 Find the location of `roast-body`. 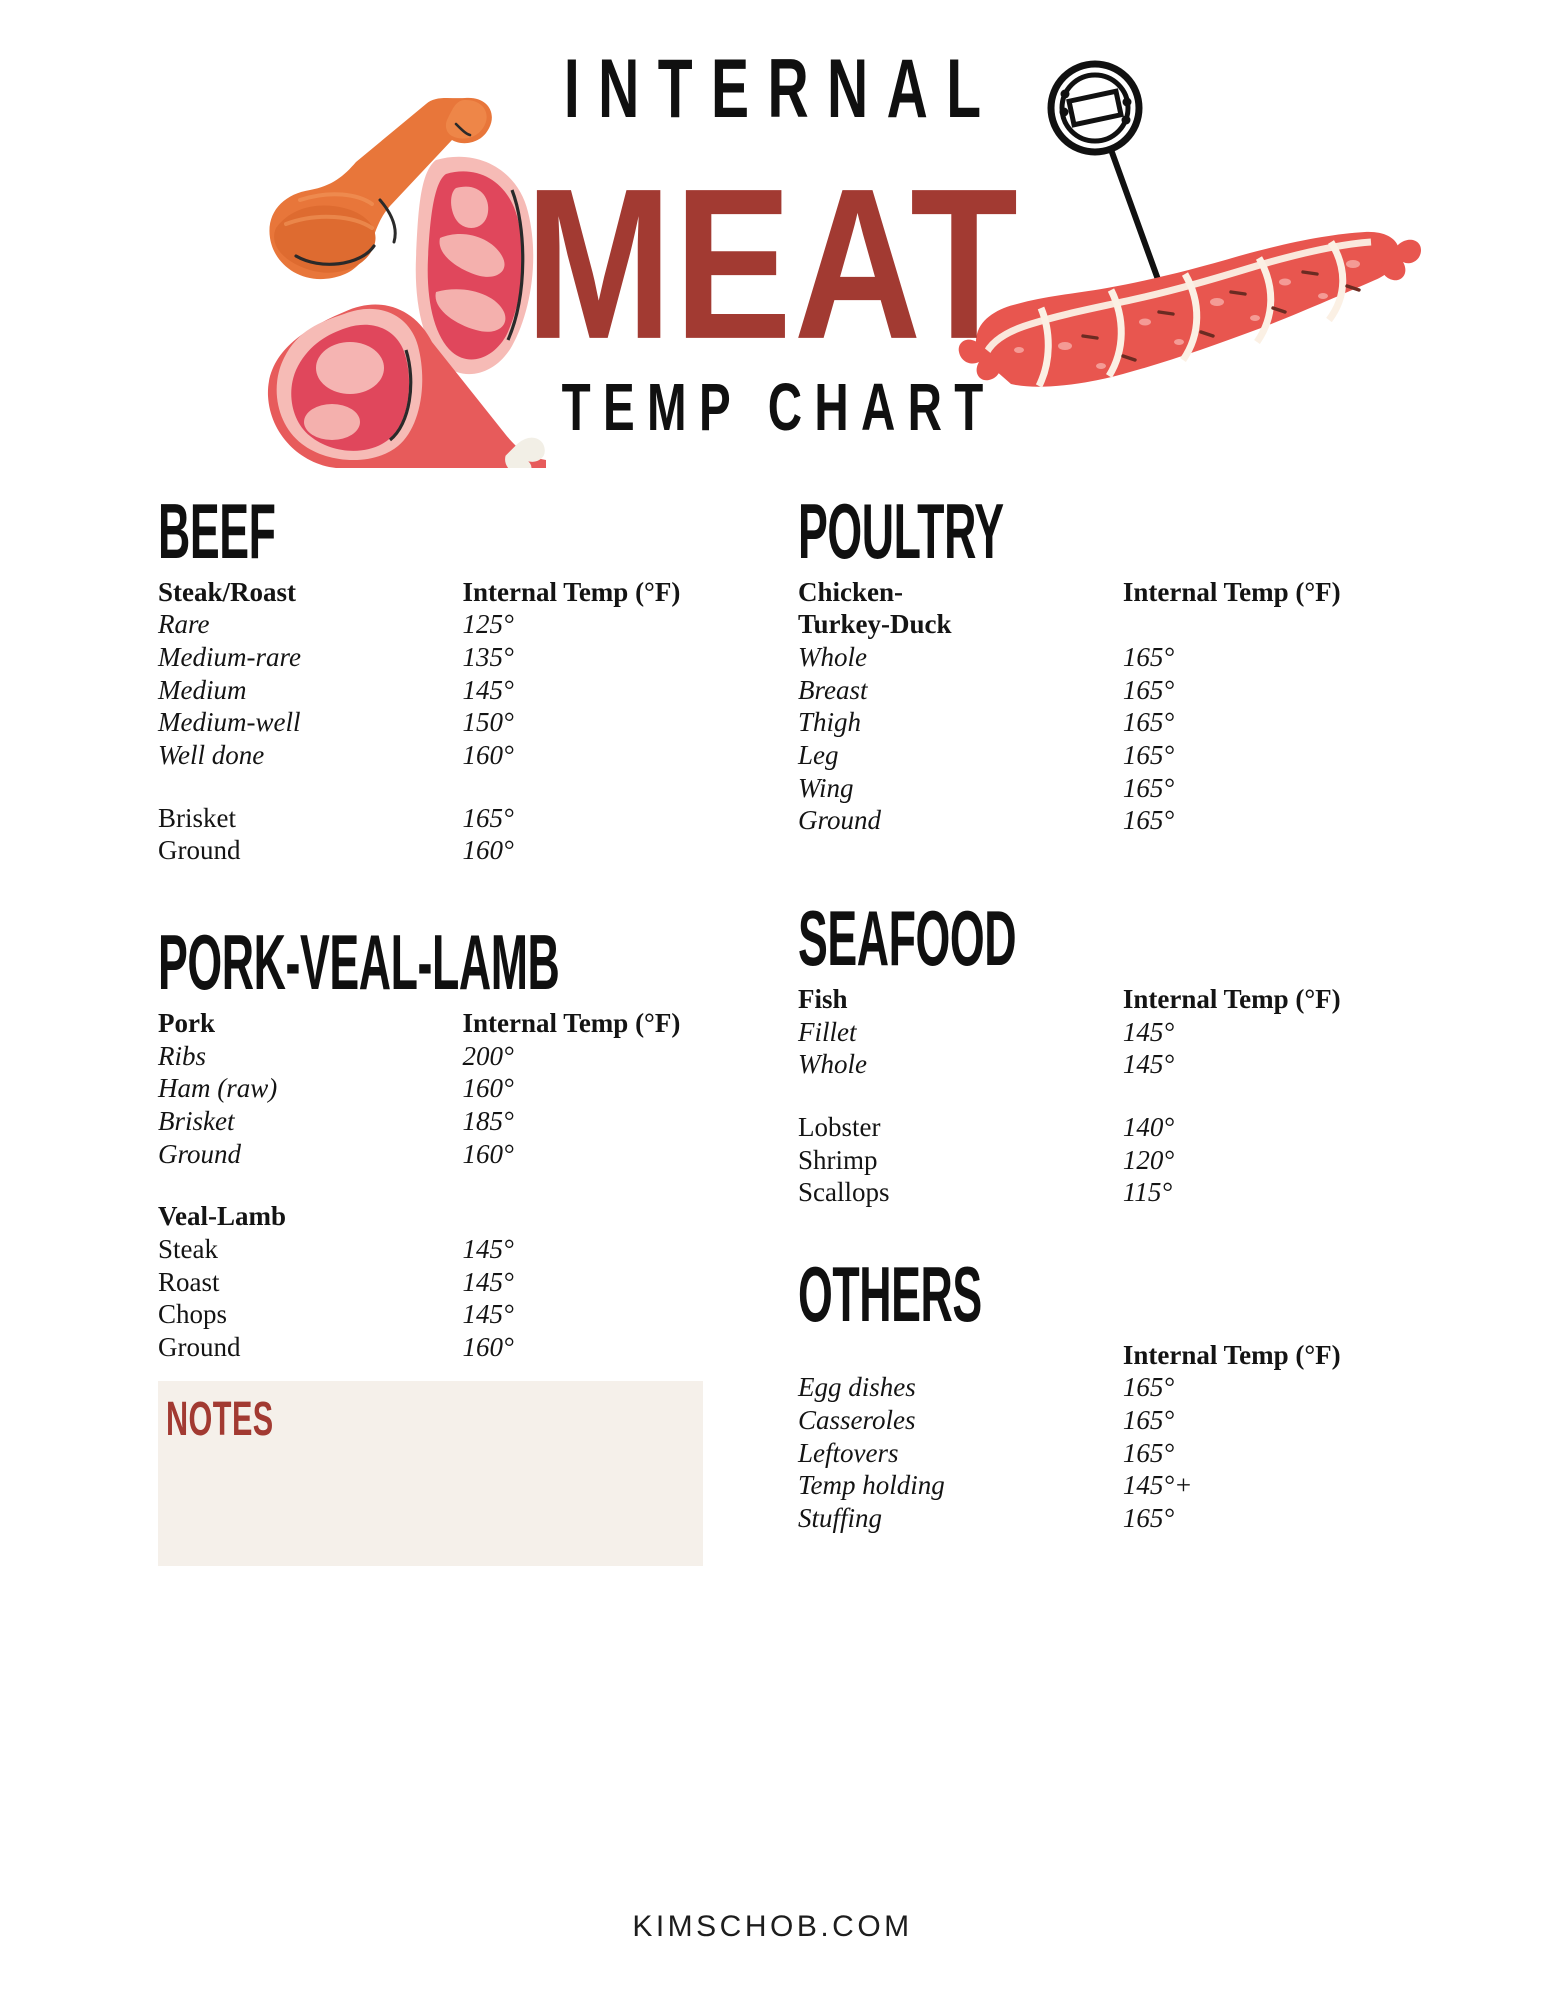

roast-body is located at coordinates (1189, 309).